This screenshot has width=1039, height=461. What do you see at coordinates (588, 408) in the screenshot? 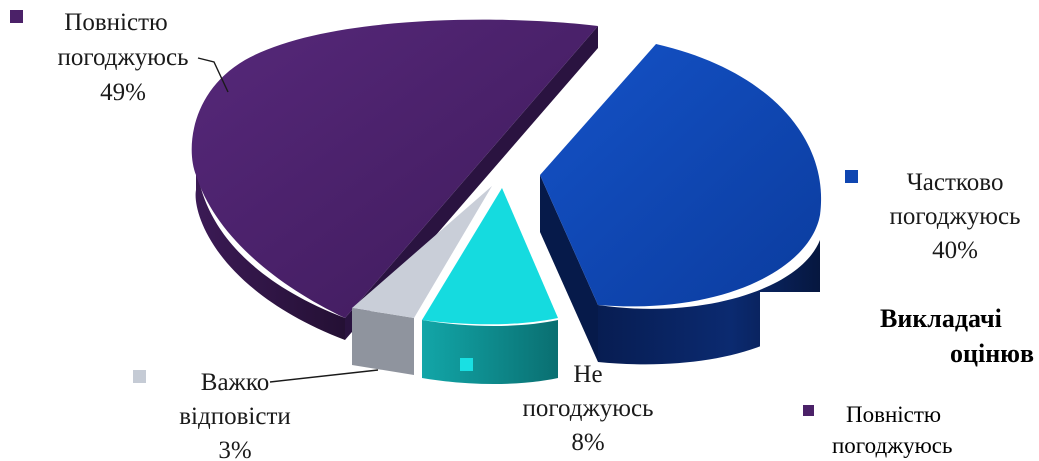
I see `data-label-2-line-2: погоджуюсь` at bounding box center [588, 408].